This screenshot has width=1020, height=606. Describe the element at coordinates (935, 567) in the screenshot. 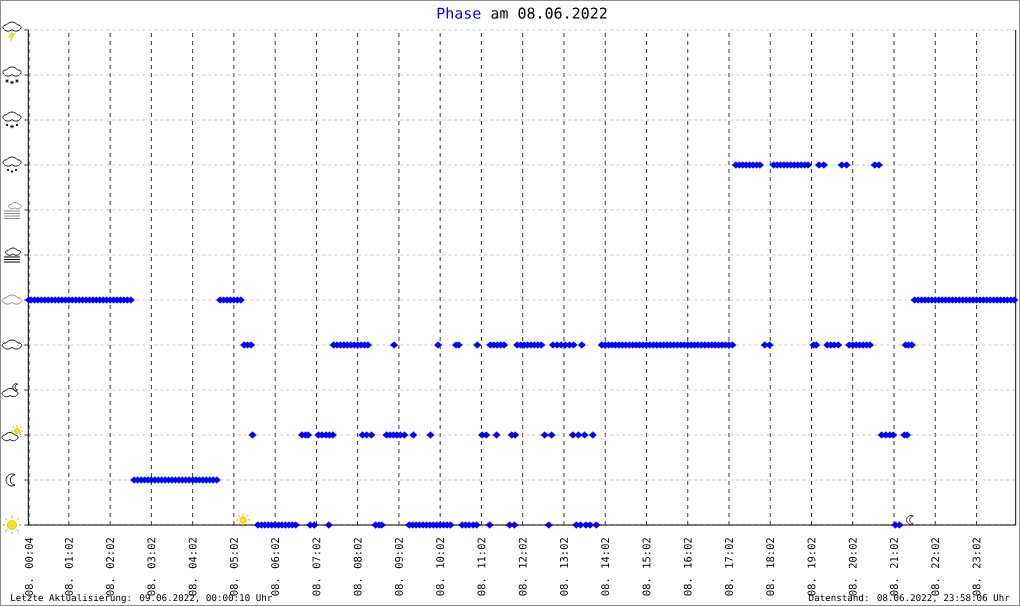

I see `x-tick-label: 08. 22:02` at that location.